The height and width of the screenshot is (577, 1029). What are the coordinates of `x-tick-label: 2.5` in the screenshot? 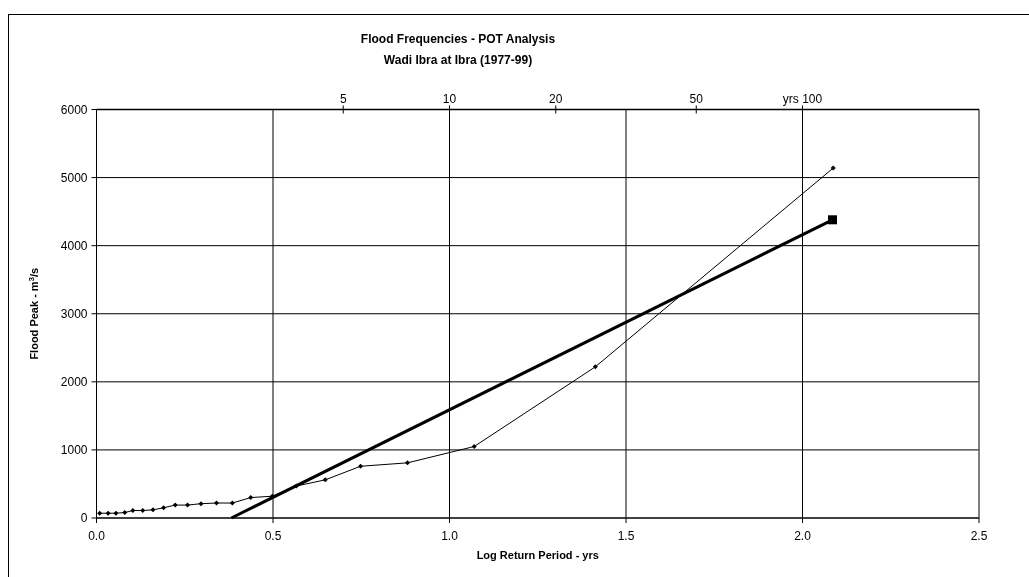 It's located at (979, 536).